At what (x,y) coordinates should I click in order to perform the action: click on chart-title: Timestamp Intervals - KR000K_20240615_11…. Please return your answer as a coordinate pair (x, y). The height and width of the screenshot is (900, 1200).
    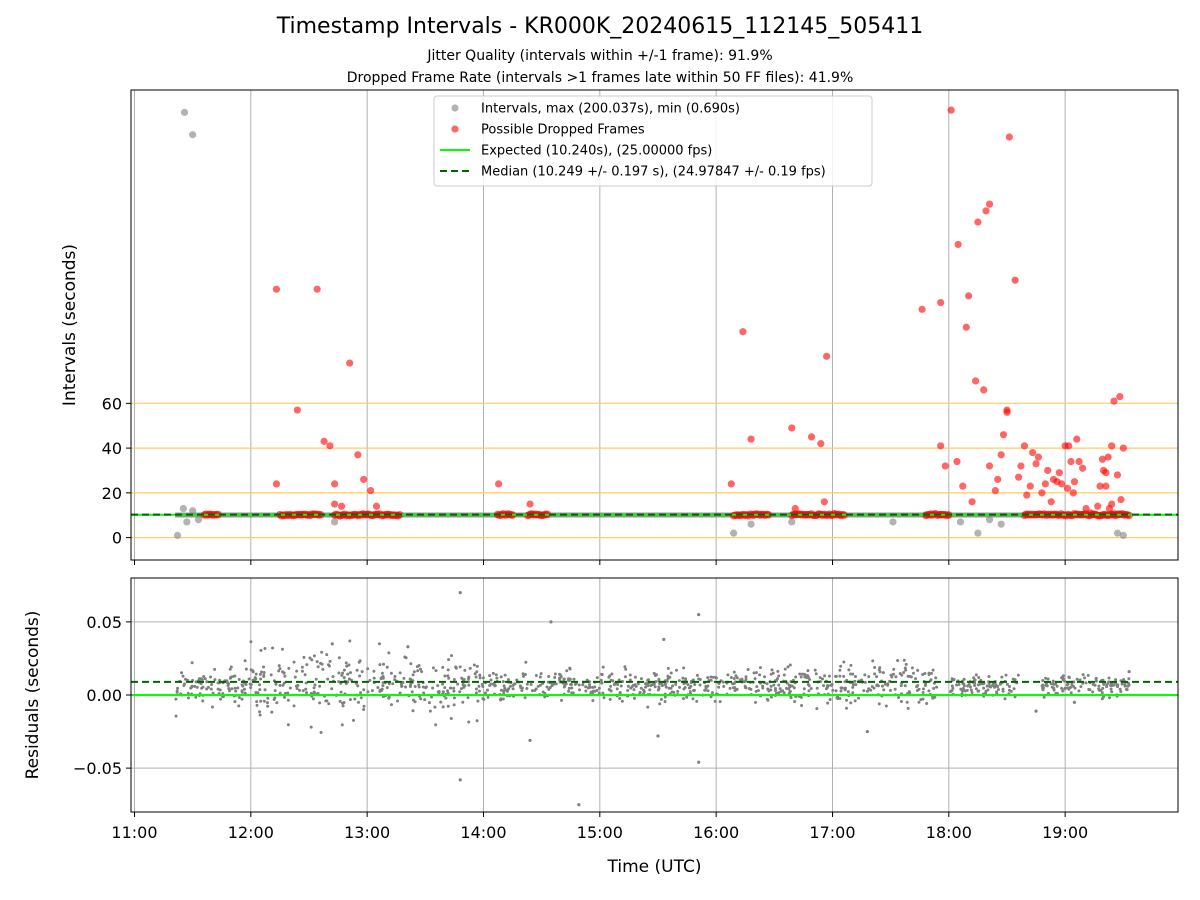
    Looking at the image, I should click on (600, 26).